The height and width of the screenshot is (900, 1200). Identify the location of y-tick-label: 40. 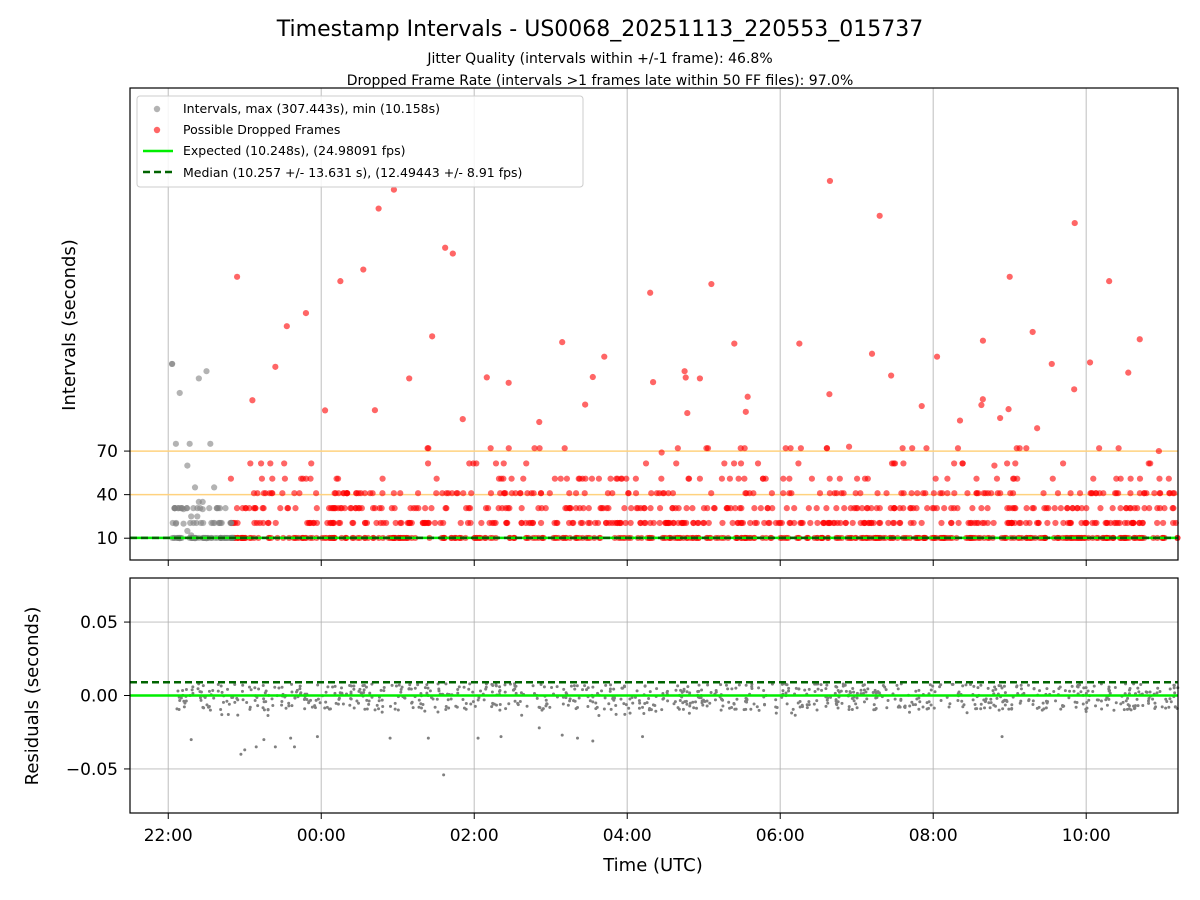
(107, 496).